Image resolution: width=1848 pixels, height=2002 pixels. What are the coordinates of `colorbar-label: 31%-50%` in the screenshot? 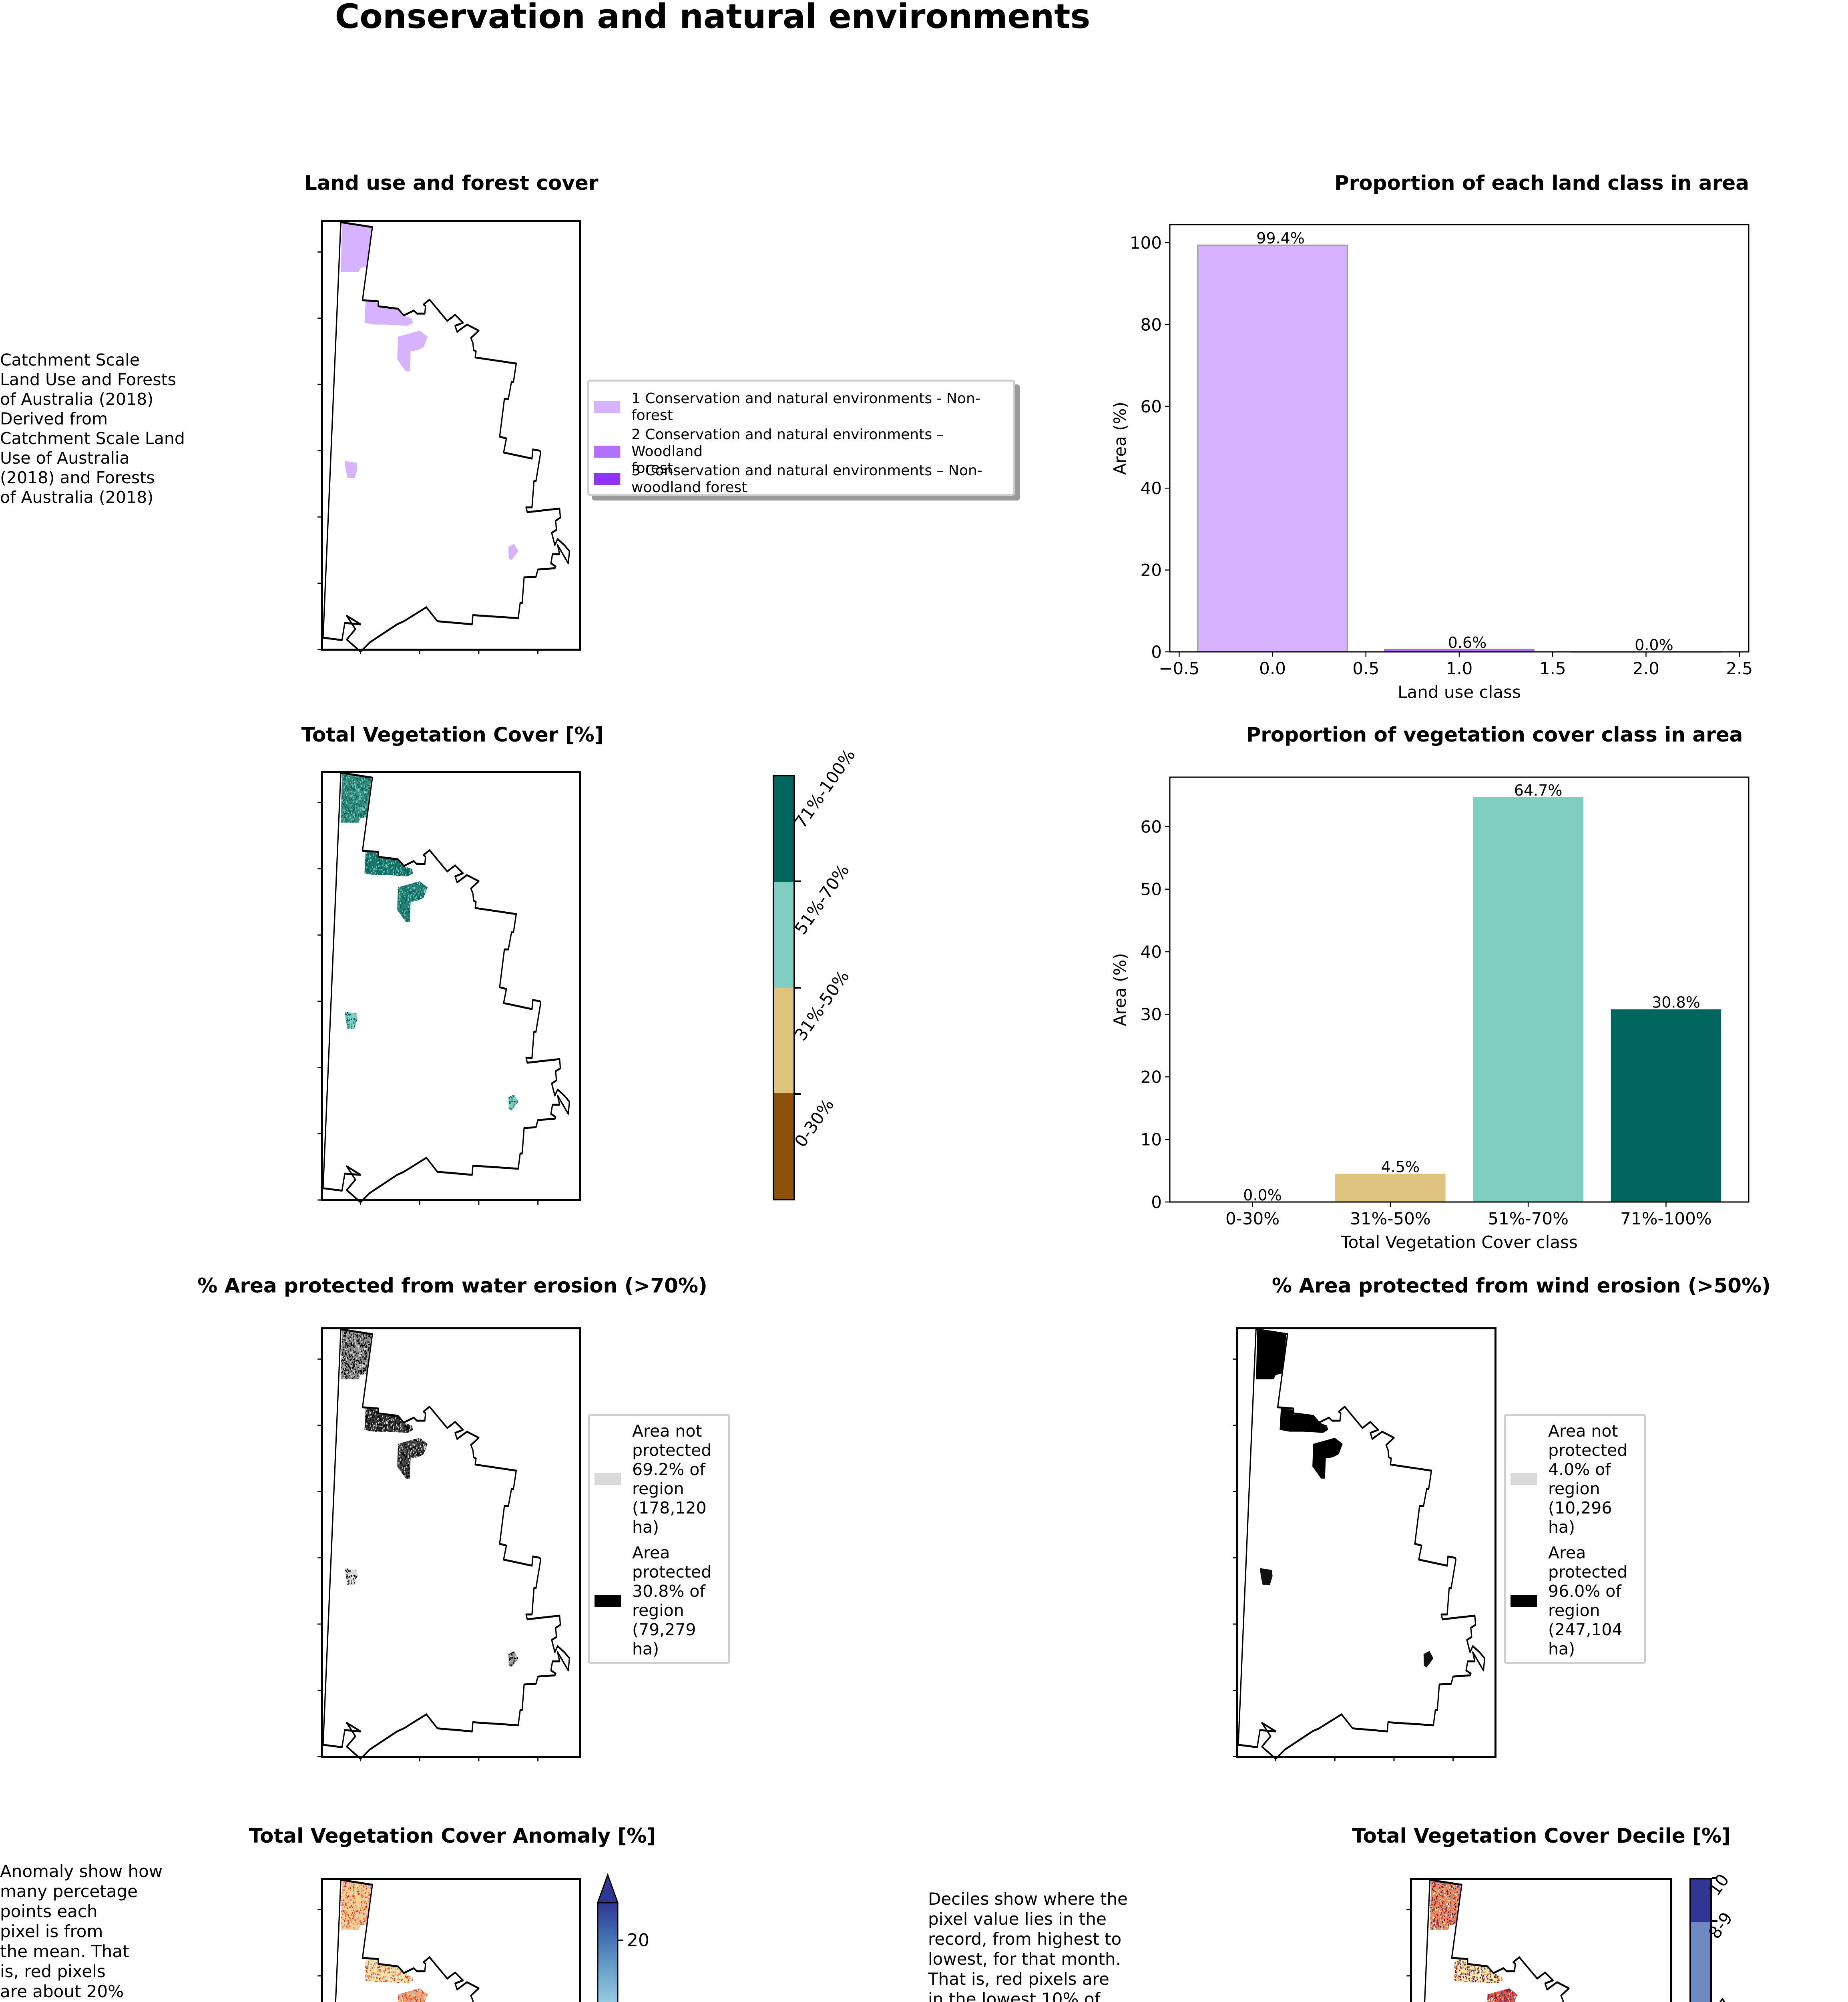 It's located at (822, 1006).